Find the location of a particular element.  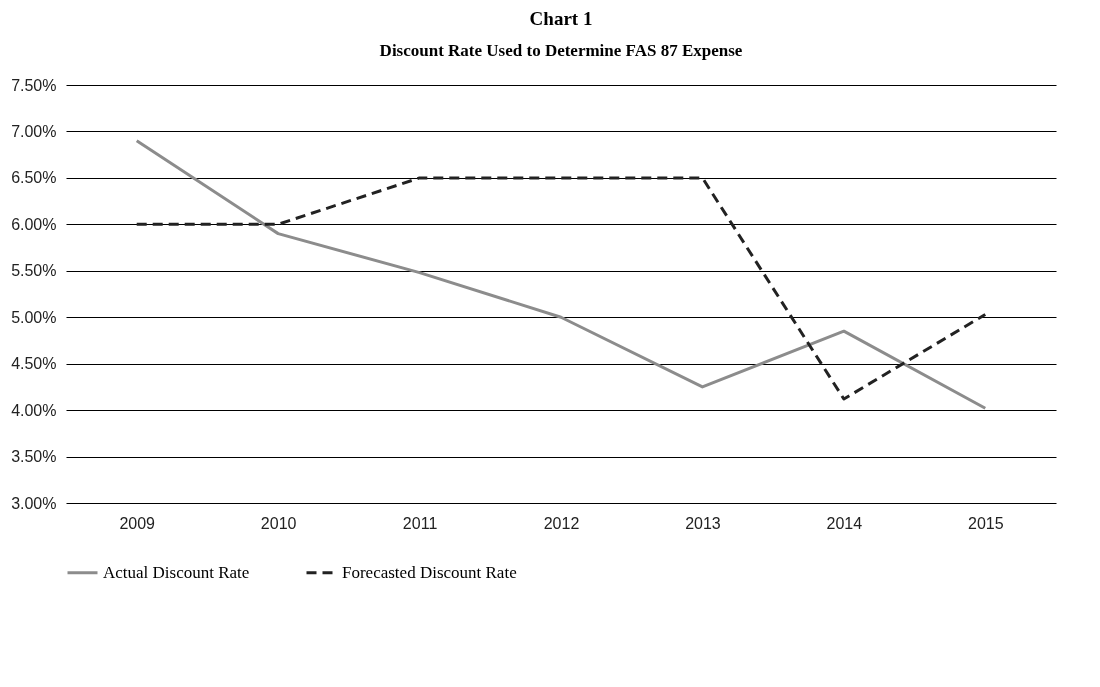

x-tick-label: 2013 is located at coordinates (703, 523).